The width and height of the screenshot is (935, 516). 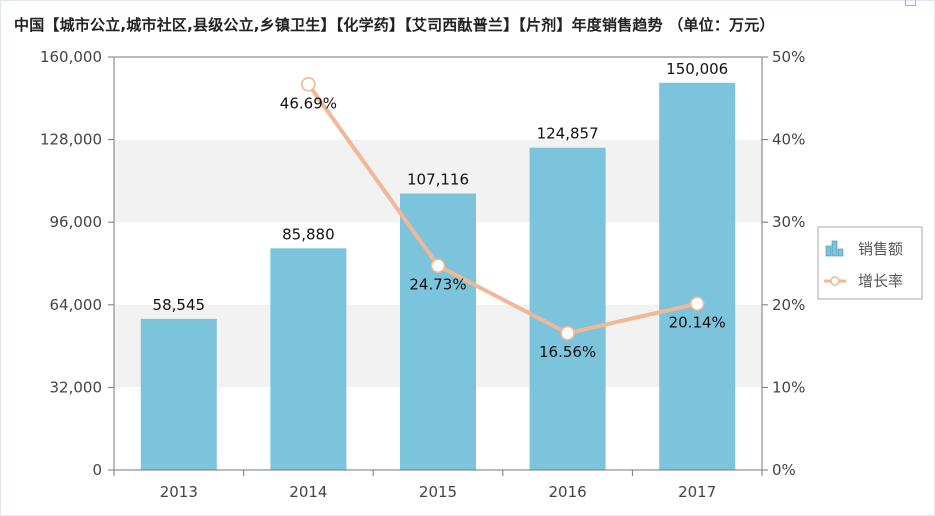 I want to click on y-right-tick-label: 0%, so click(x=784, y=470).